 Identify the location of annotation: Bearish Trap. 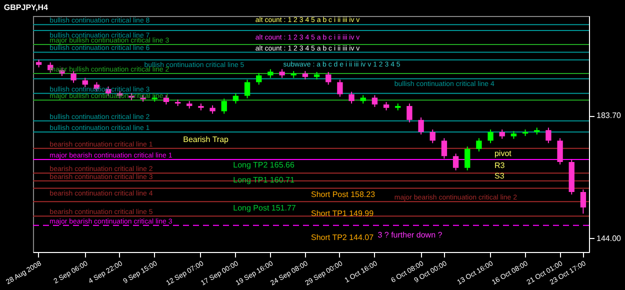
(206, 139).